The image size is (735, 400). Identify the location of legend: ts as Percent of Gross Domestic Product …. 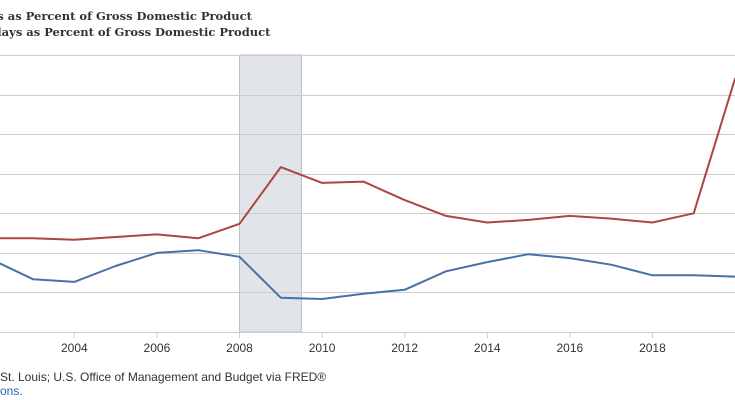
(139, 24).